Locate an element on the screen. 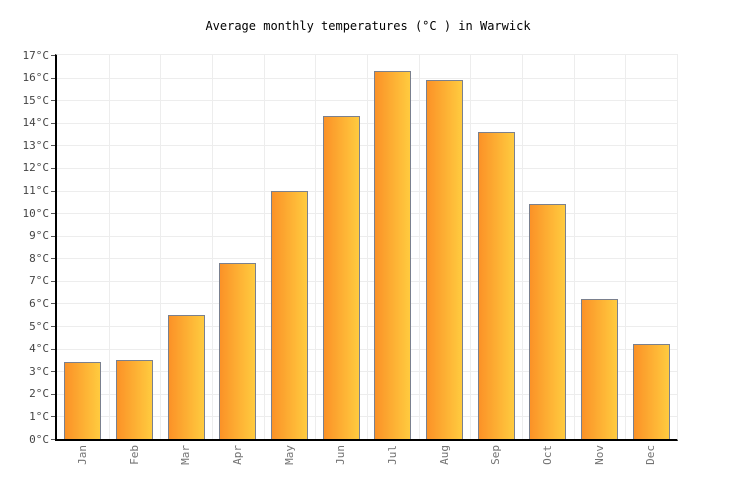 The image size is (736, 500). bar-mar is located at coordinates (186, 377).